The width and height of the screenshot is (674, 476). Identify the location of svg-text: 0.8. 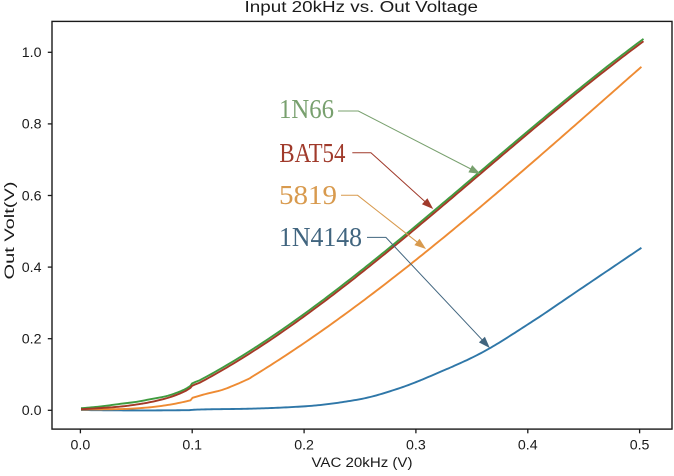
(32, 125).